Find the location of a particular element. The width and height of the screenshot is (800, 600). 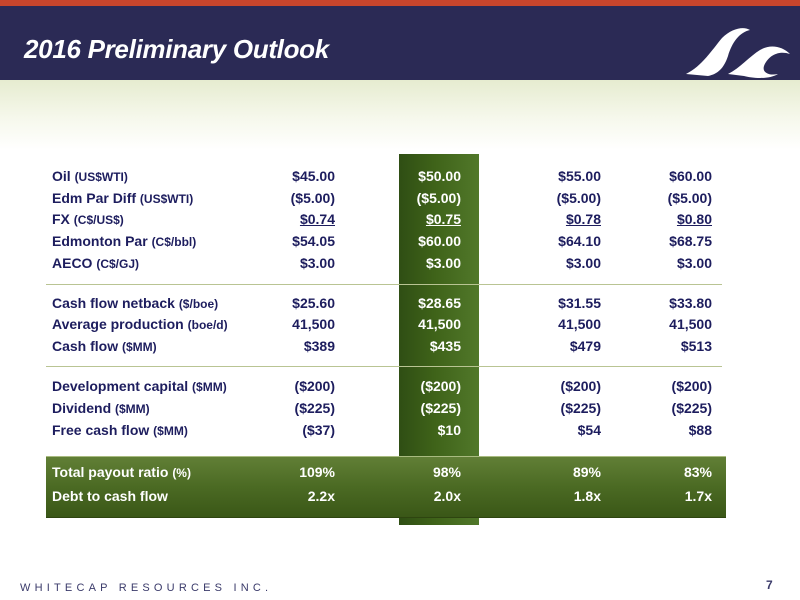

cell-value: $435 is located at coordinates (445, 346).